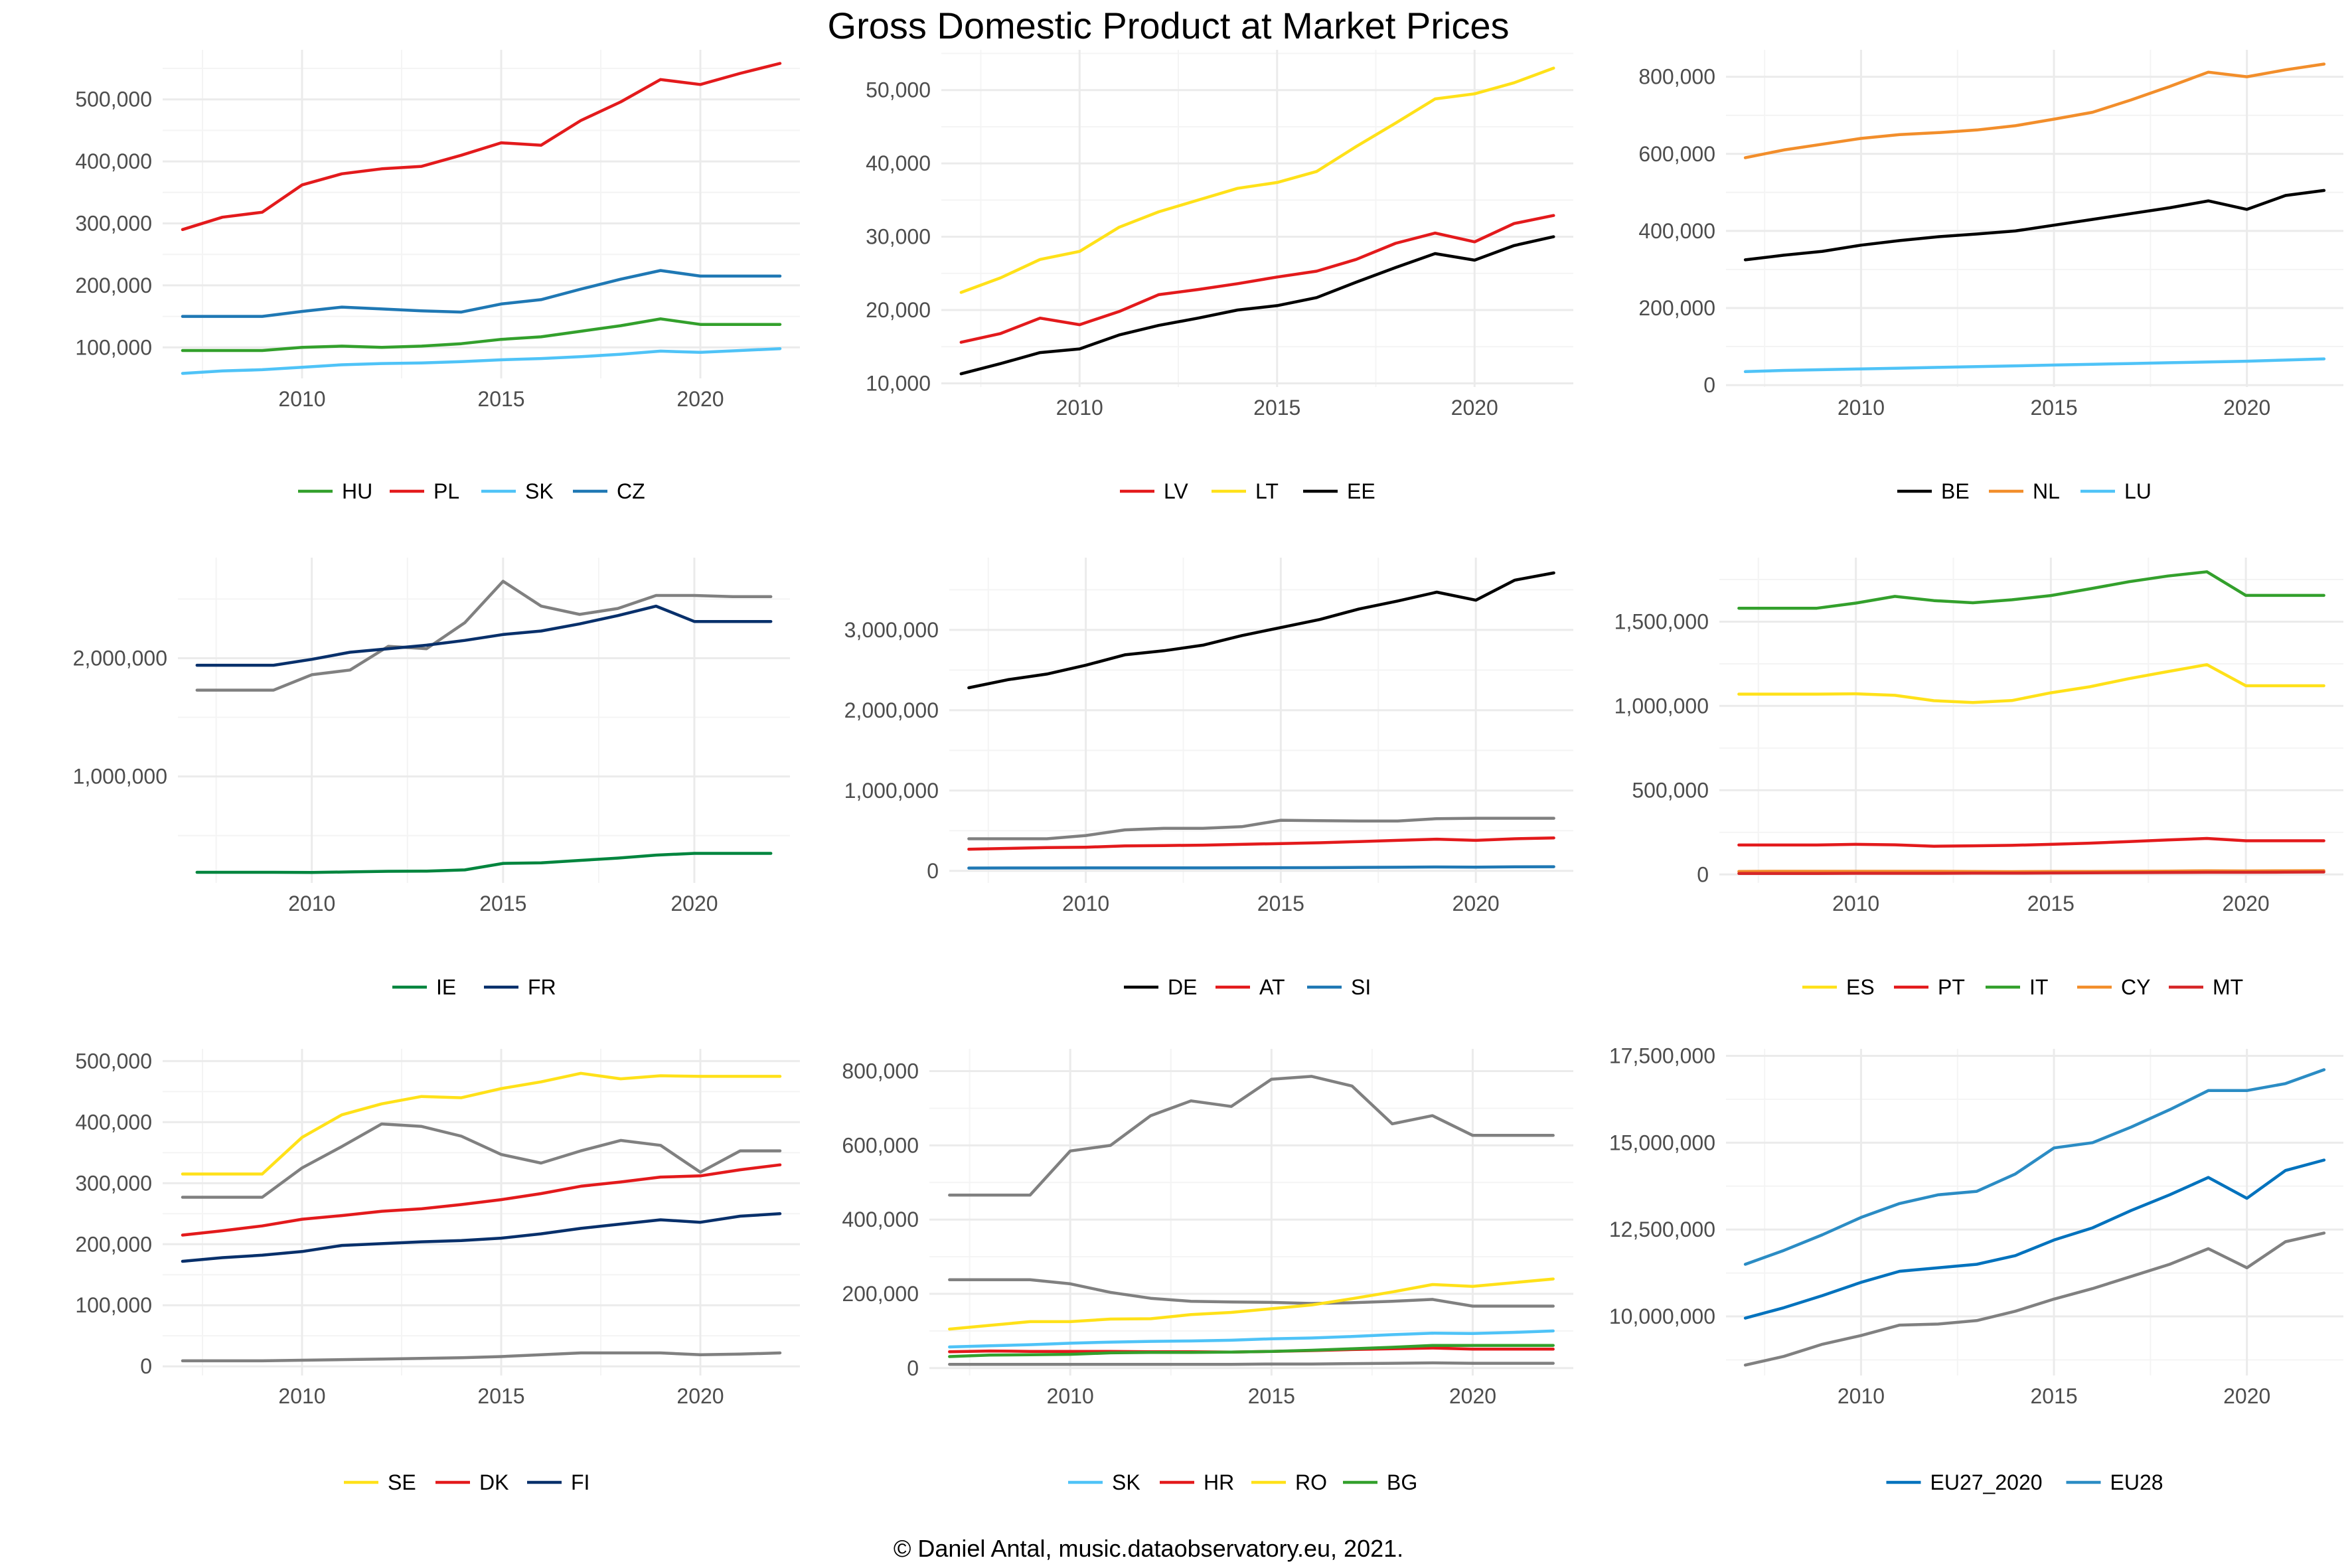 The width and height of the screenshot is (2352, 1568). Describe the element at coordinates (474, 987) in the screenshot. I see `legend: IE FR` at that location.